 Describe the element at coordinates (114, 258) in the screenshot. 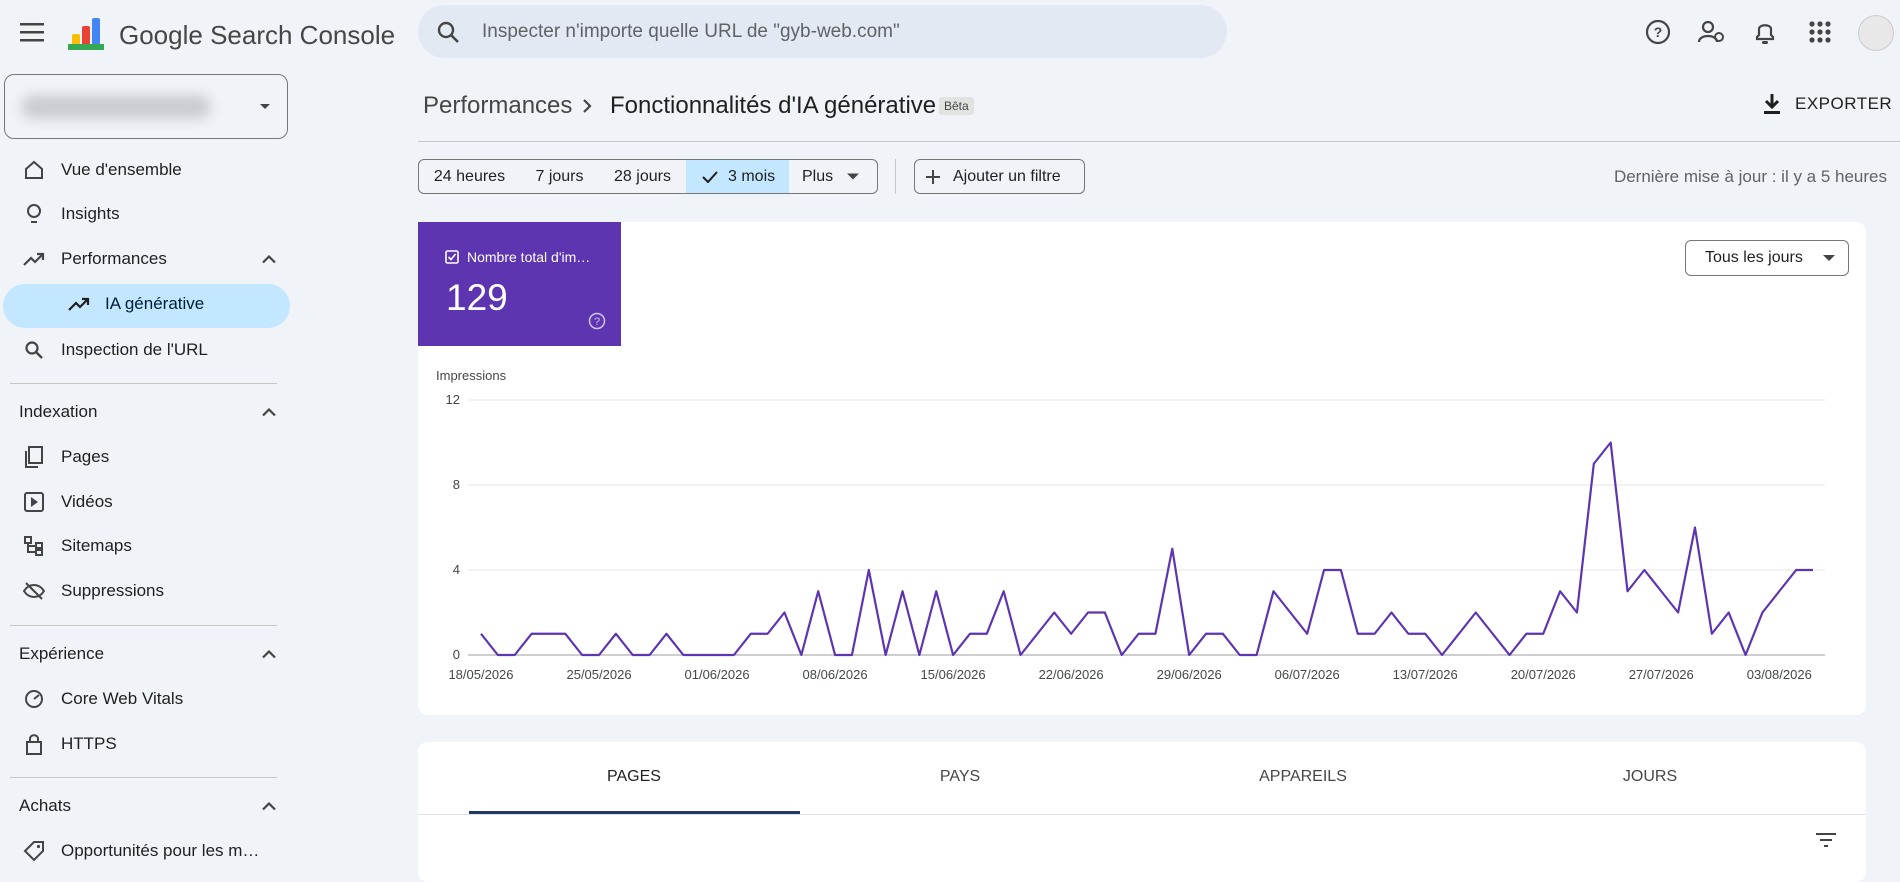

I see `nav-item: Performances` at that location.